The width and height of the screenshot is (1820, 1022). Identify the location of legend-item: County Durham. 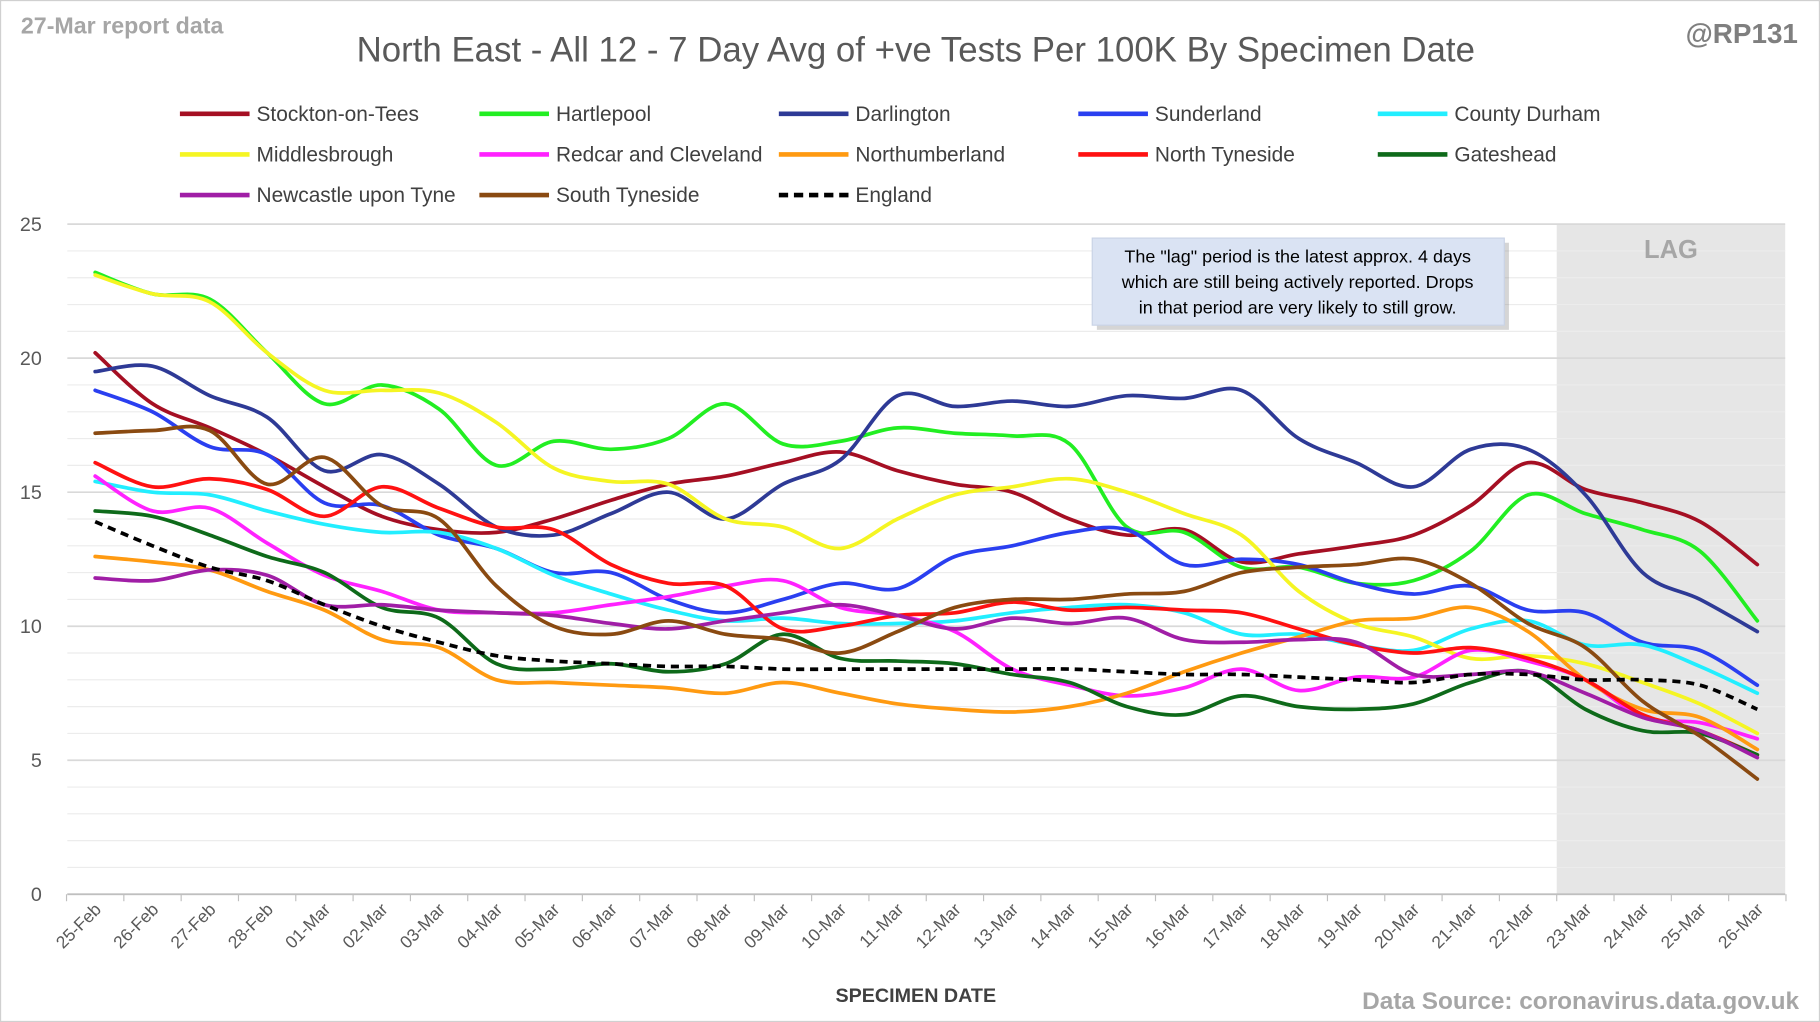
(1489, 114).